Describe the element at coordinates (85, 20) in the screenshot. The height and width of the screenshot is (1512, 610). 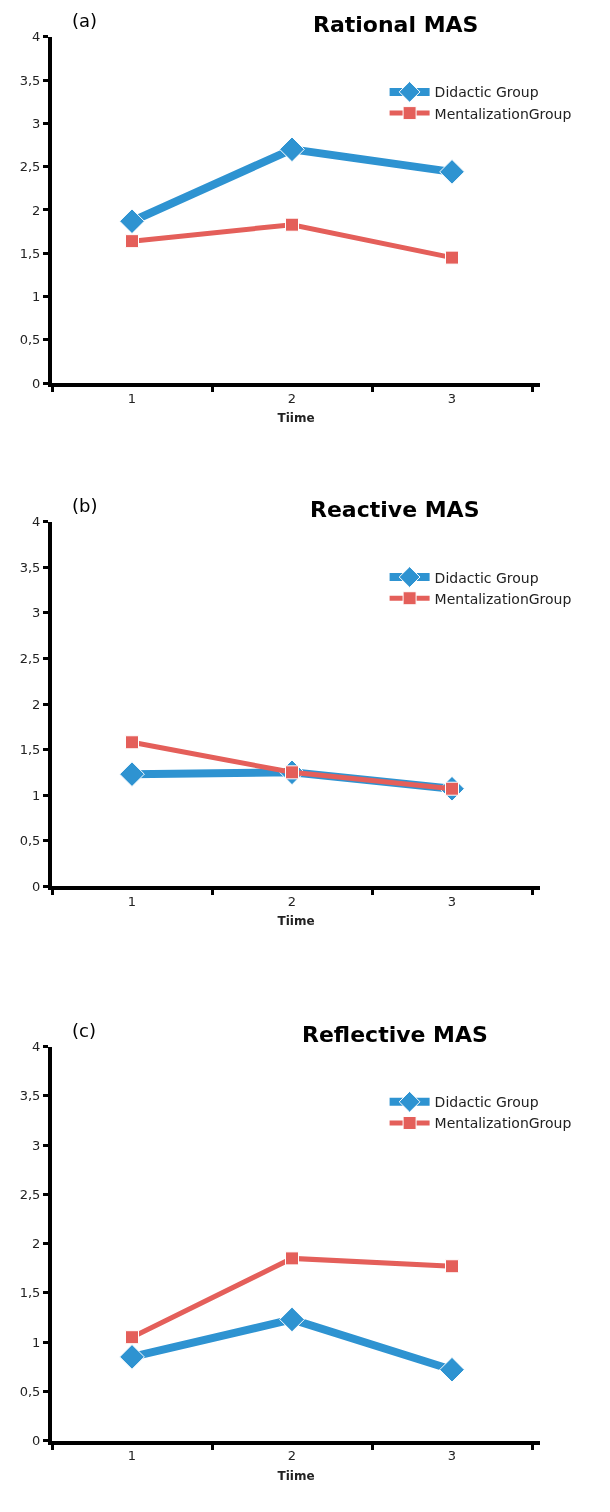
I see `text: (a)` at that location.